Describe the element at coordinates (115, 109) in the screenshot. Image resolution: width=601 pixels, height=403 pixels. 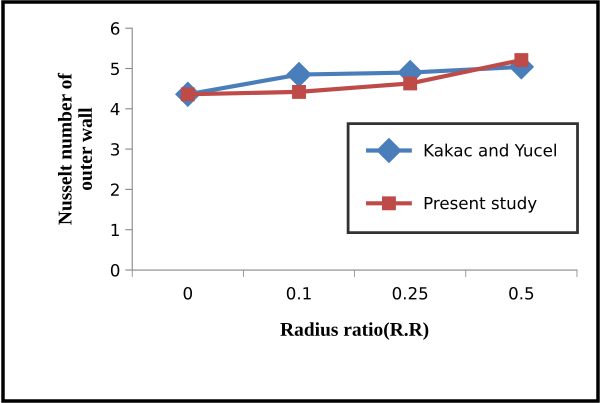
I see `y-tick-label: 4` at that location.